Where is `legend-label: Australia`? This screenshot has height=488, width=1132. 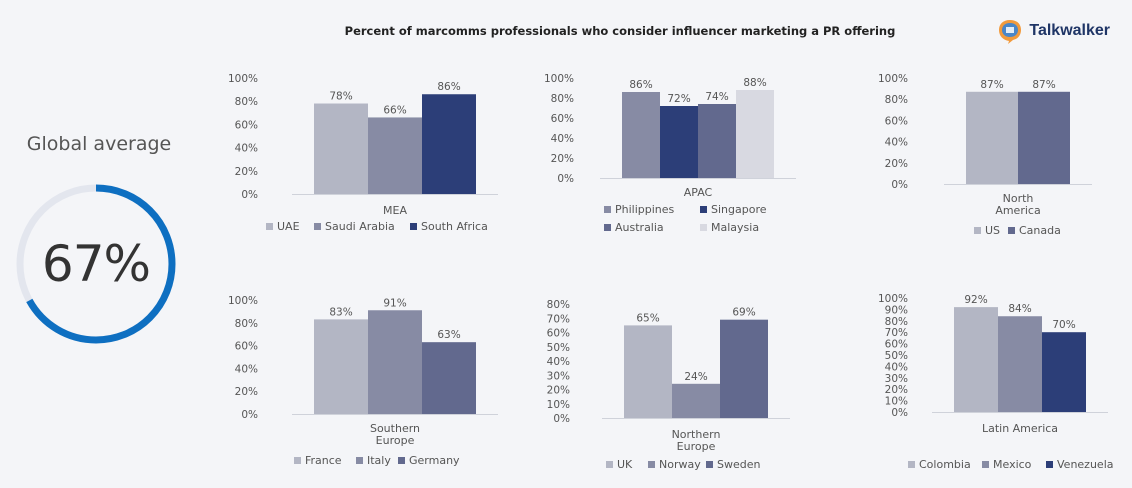 legend-label: Australia is located at coordinates (639, 227).